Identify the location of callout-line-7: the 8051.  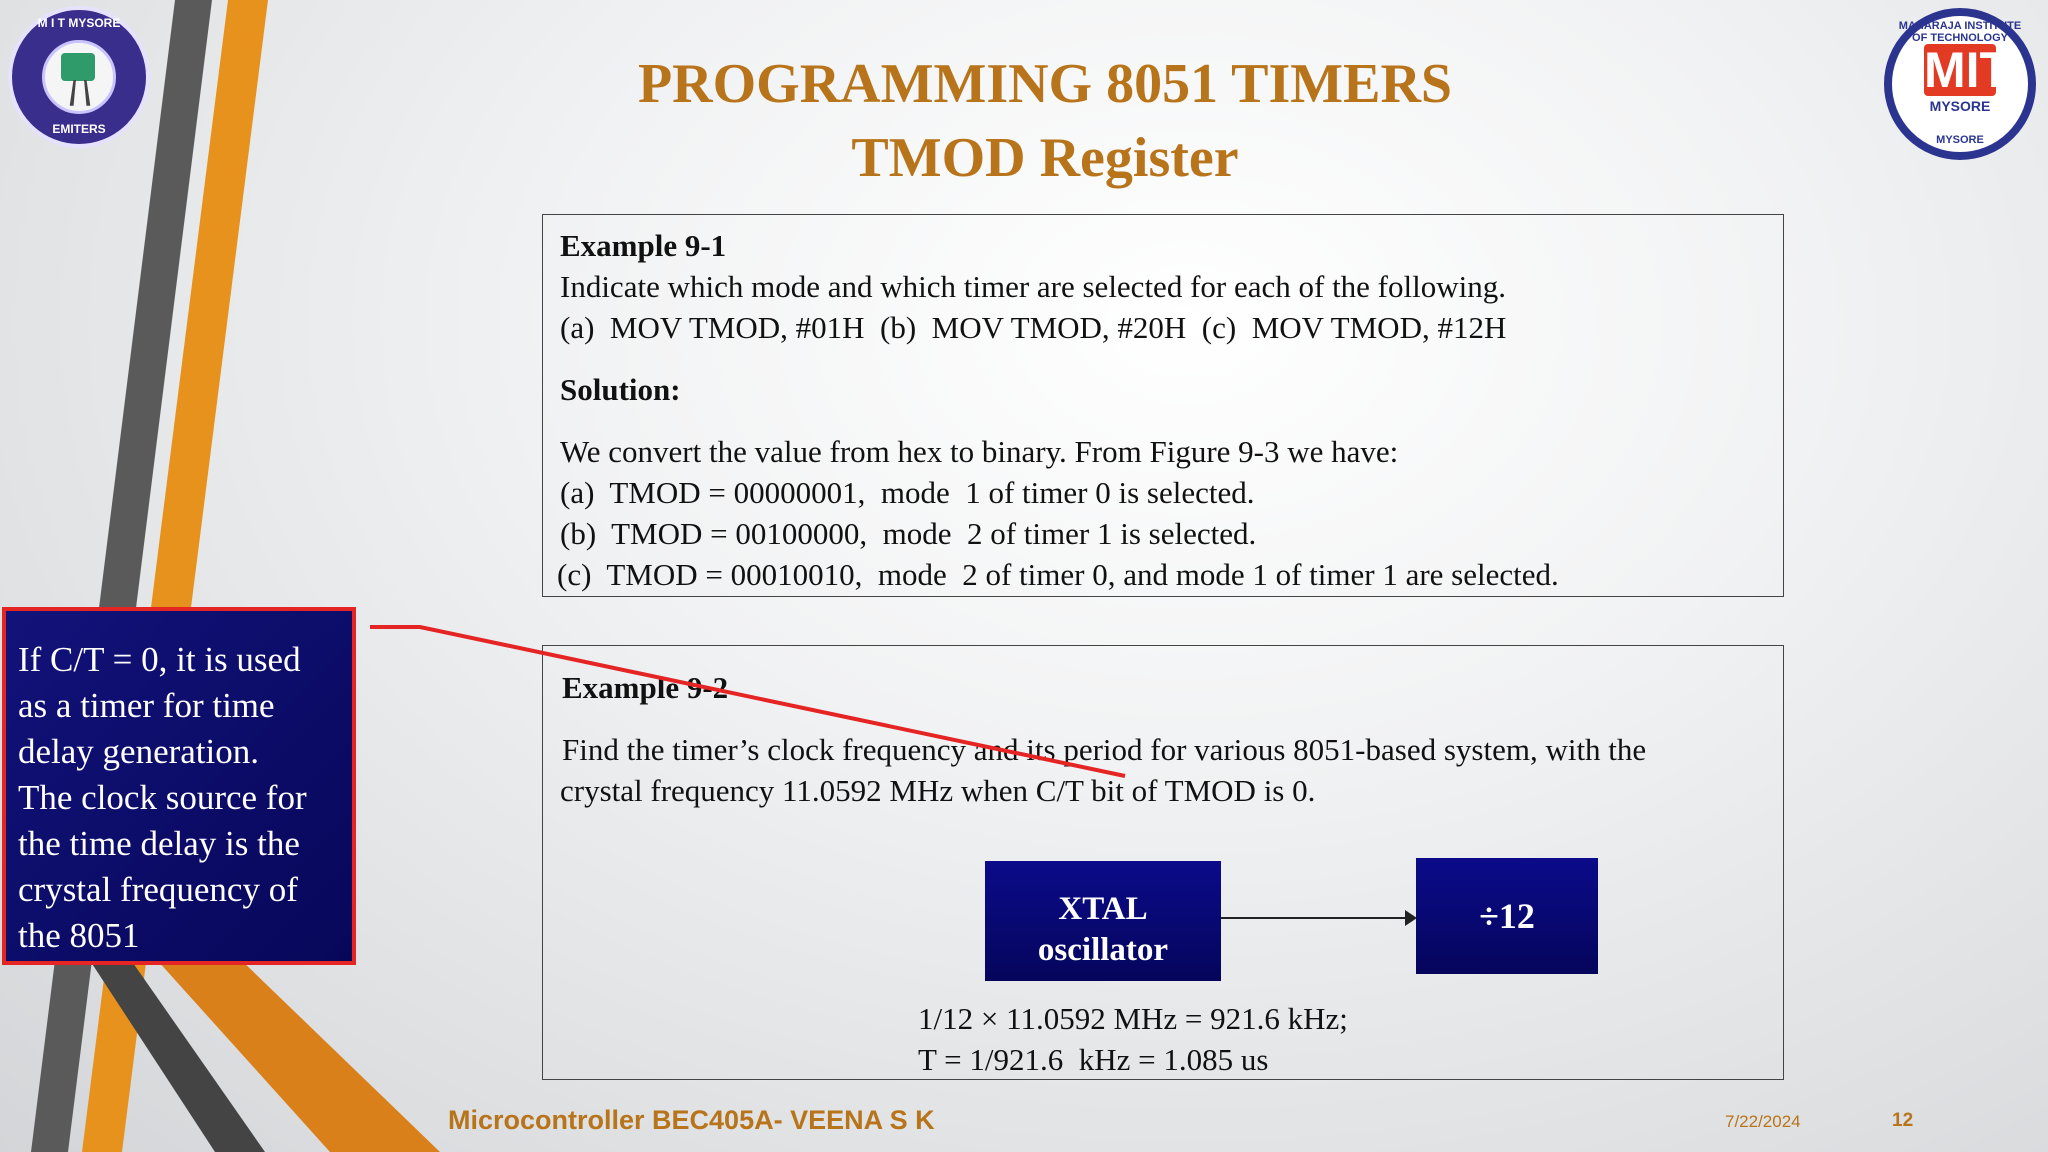
(79, 935).